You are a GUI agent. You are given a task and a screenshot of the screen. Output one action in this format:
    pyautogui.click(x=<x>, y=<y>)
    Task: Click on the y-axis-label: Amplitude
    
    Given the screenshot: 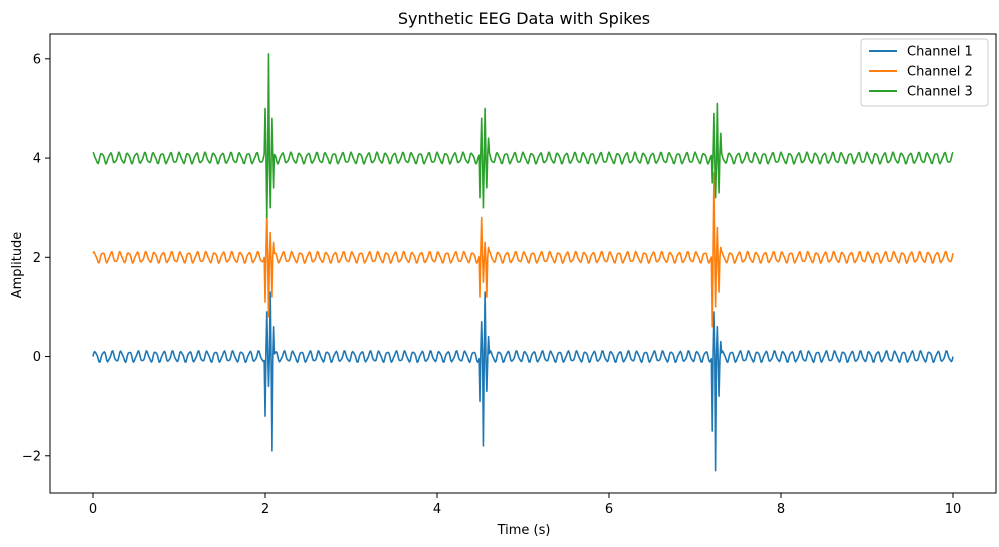 What is the action you would take?
    pyautogui.click(x=17, y=265)
    